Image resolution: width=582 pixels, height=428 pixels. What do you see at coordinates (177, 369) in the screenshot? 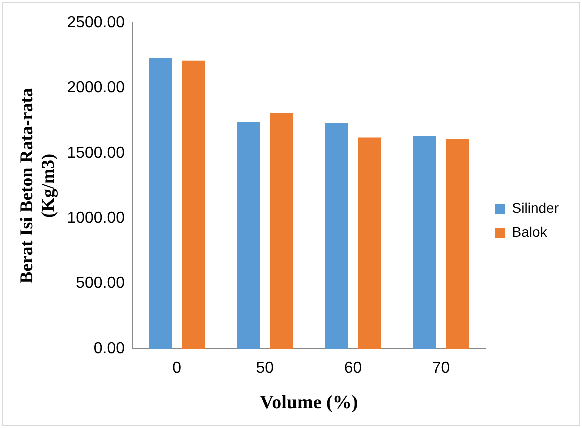
I see `x-tick-label: 0` at bounding box center [177, 369].